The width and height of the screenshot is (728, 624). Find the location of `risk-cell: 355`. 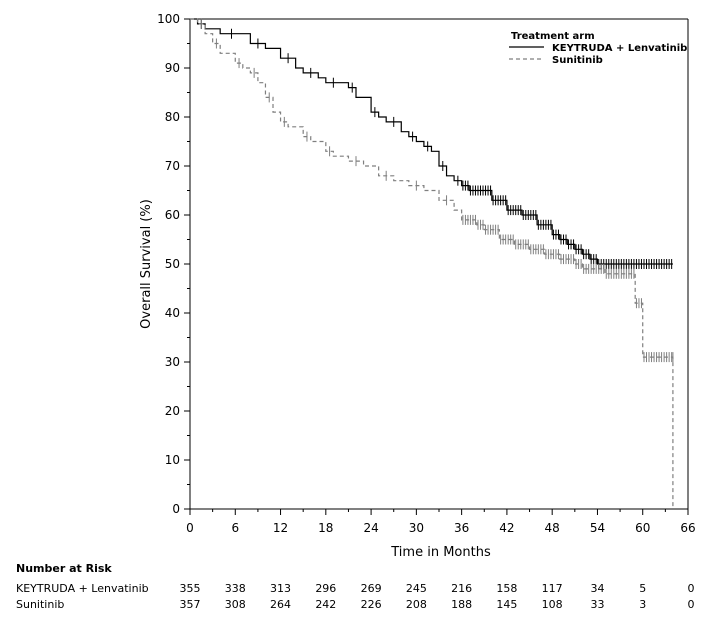

risk-cell: 355 is located at coordinates (190, 588).